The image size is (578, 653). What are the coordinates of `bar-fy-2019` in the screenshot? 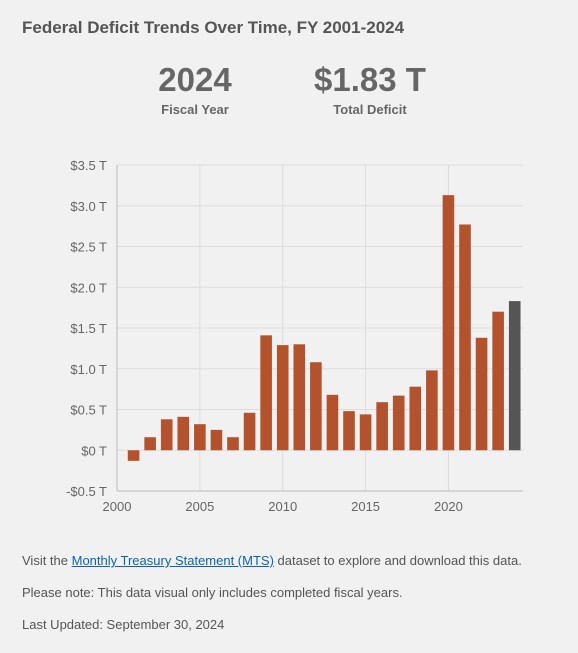 It's located at (432, 410).